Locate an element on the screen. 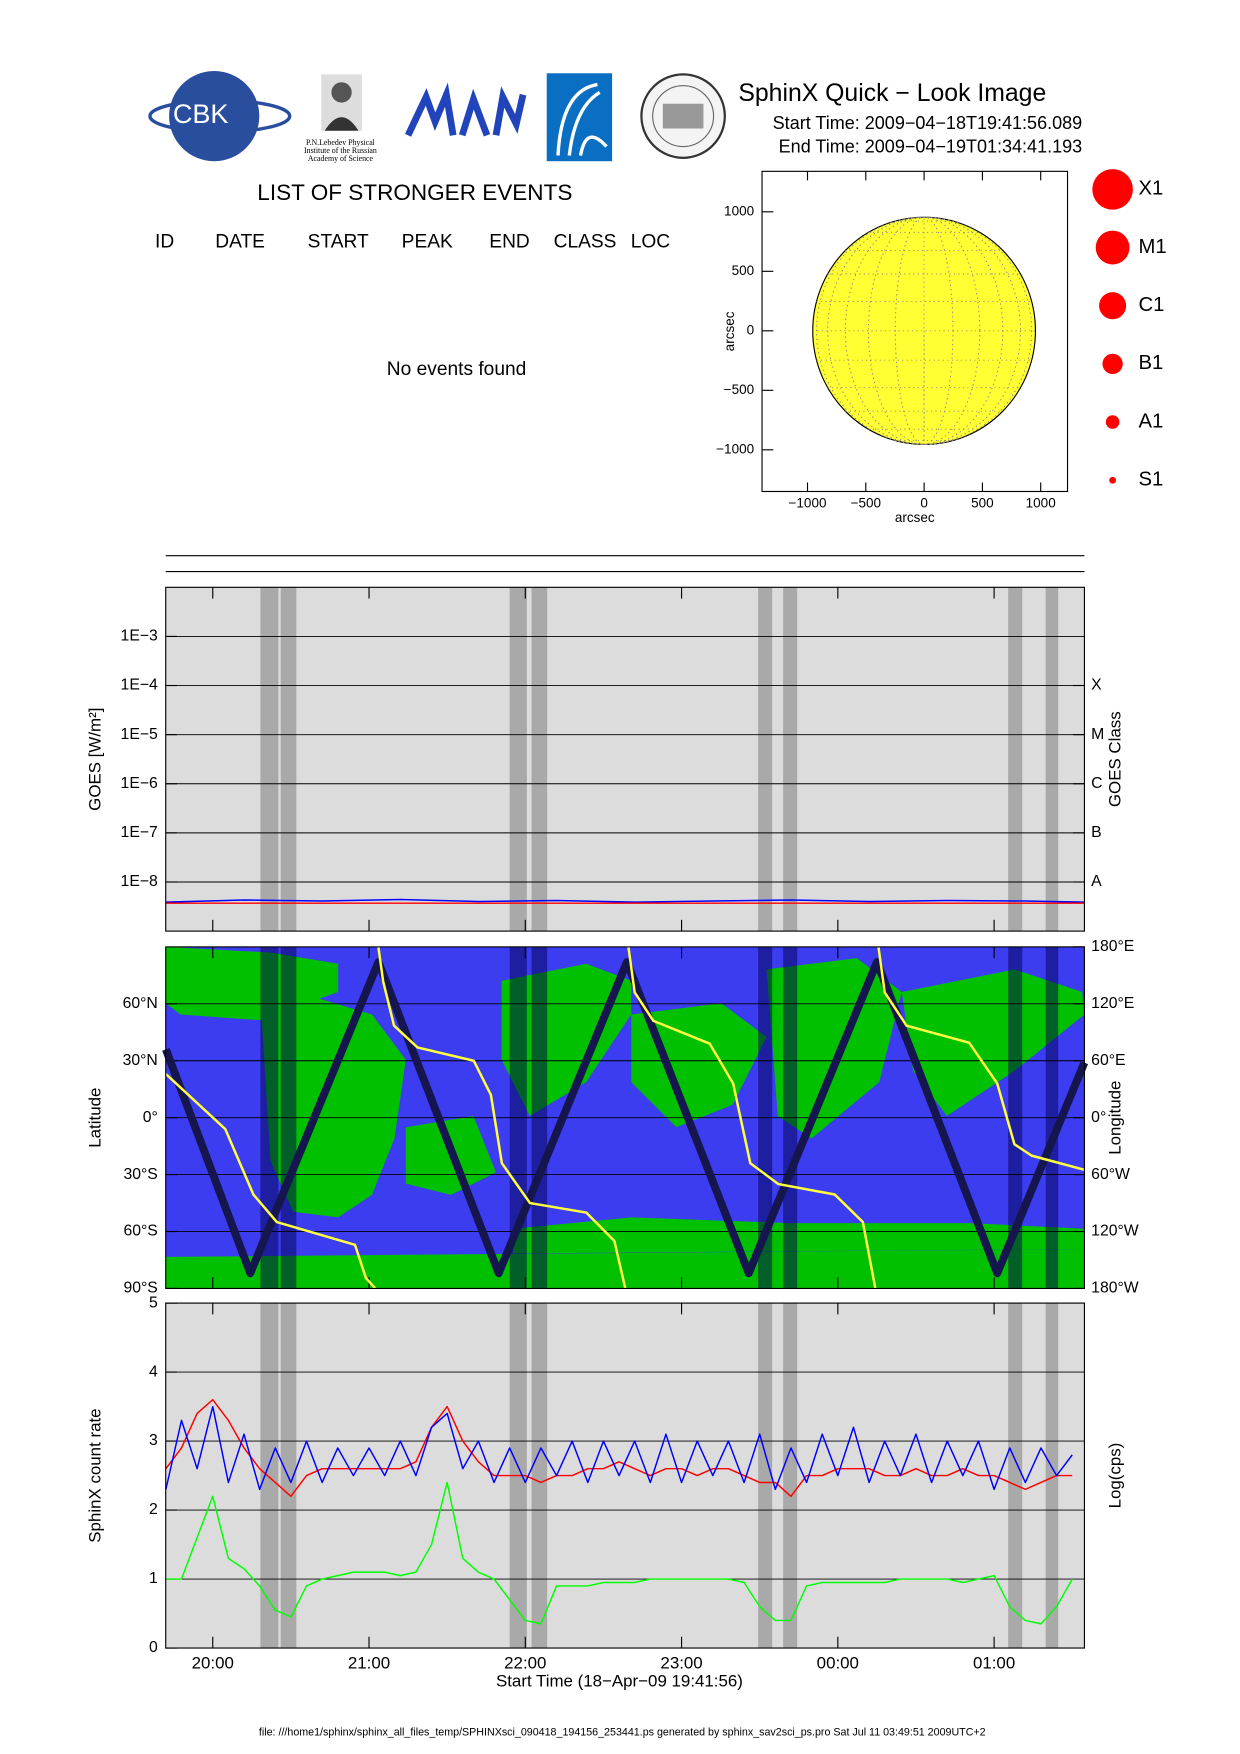 Image resolution: width=1240 pixels, height=1754 pixels. y-tick-label: 1E−3 is located at coordinates (139, 636).